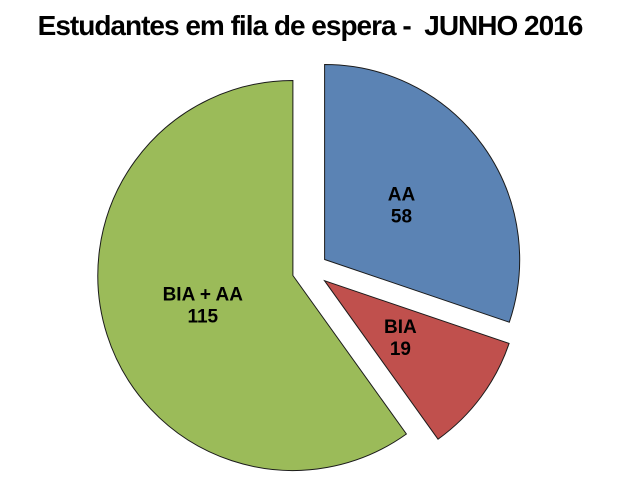 This screenshot has width=620, height=483. What do you see at coordinates (400, 338) in the screenshot?
I see `slice-label-bia: BIA 19` at bounding box center [400, 338].